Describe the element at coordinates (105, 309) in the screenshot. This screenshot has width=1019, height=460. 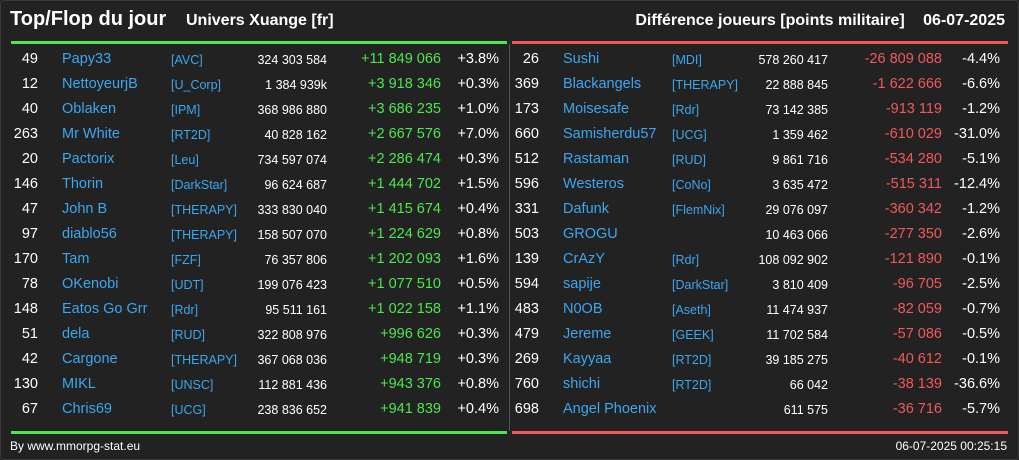
I see `player-name-link: Eatos Go Grr` at that location.